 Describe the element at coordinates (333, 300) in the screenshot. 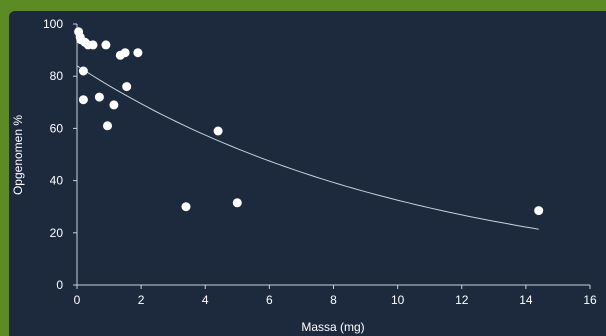

I see `x-tick-label: 8` at that location.